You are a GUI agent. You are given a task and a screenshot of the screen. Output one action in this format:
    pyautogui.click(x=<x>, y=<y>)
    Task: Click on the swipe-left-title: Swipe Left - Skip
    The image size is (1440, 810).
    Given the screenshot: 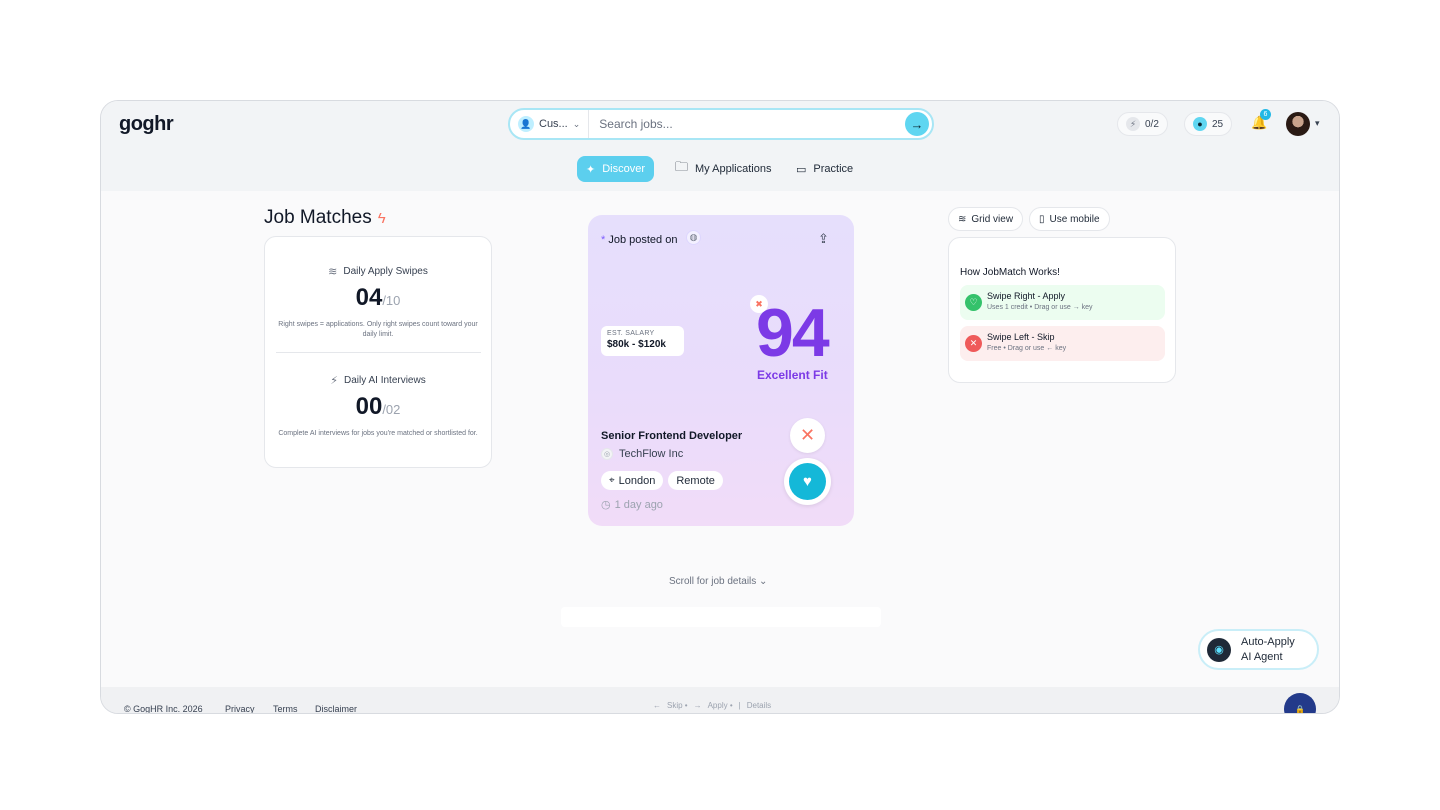 What is the action you would take?
    pyautogui.click(x=1021, y=337)
    